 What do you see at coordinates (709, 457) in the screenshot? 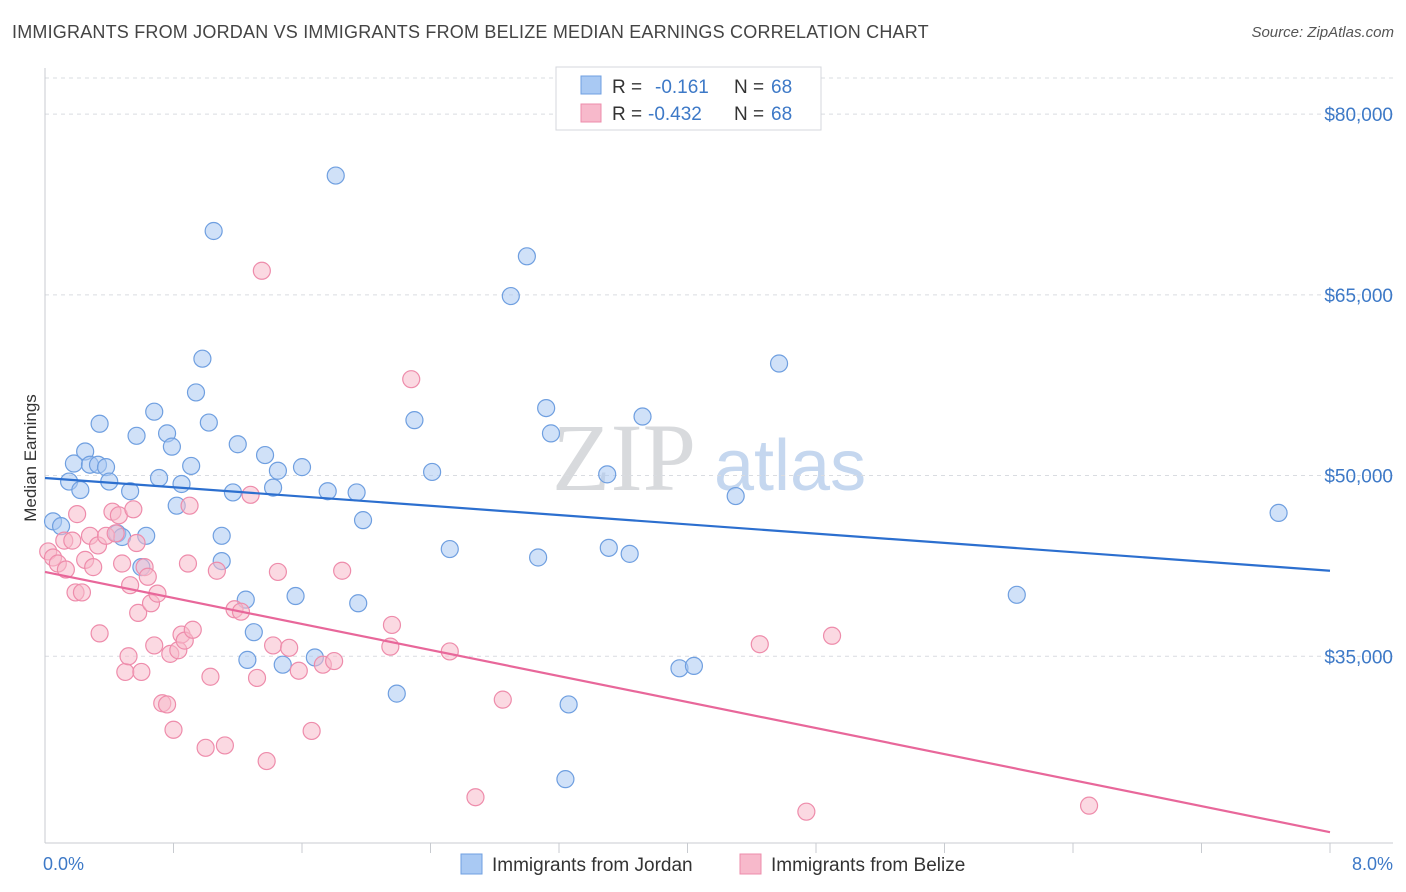
I see `watermark: ZIP atlas` at bounding box center [709, 457].